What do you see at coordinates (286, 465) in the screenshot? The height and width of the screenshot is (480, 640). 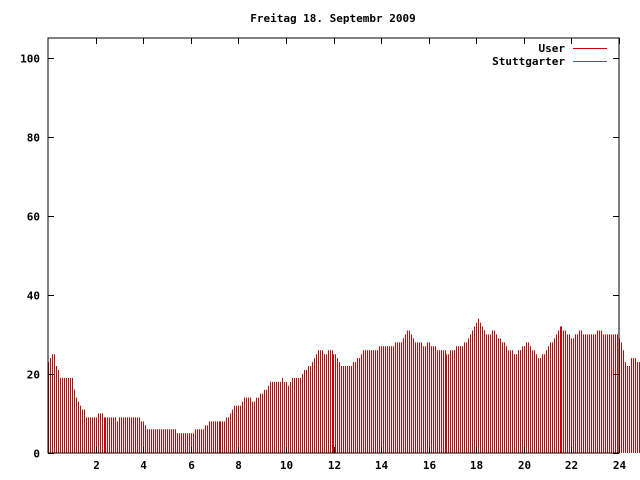 I see `x-tick-label: 10` at bounding box center [286, 465].